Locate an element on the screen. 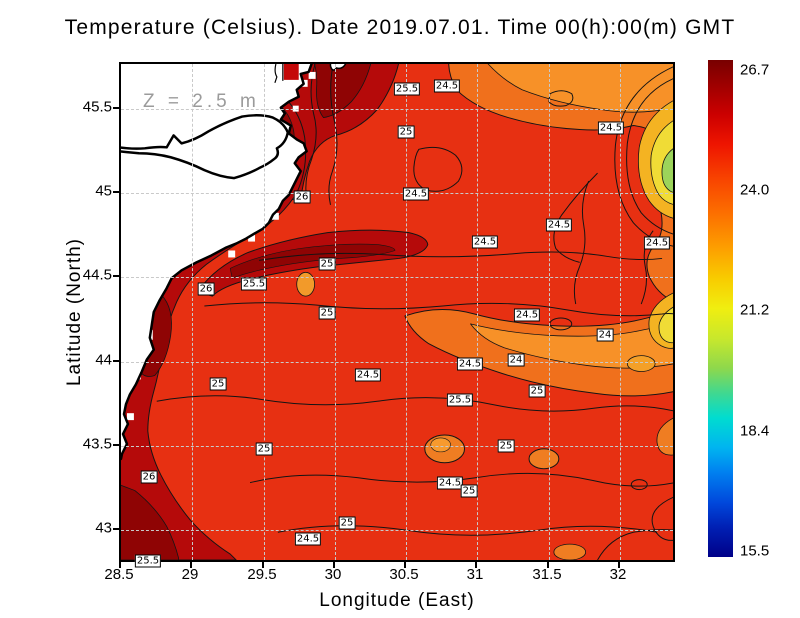 This screenshot has height=618, width=800. x-axis-title: Longitude (East) is located at coordinates (397, 600).